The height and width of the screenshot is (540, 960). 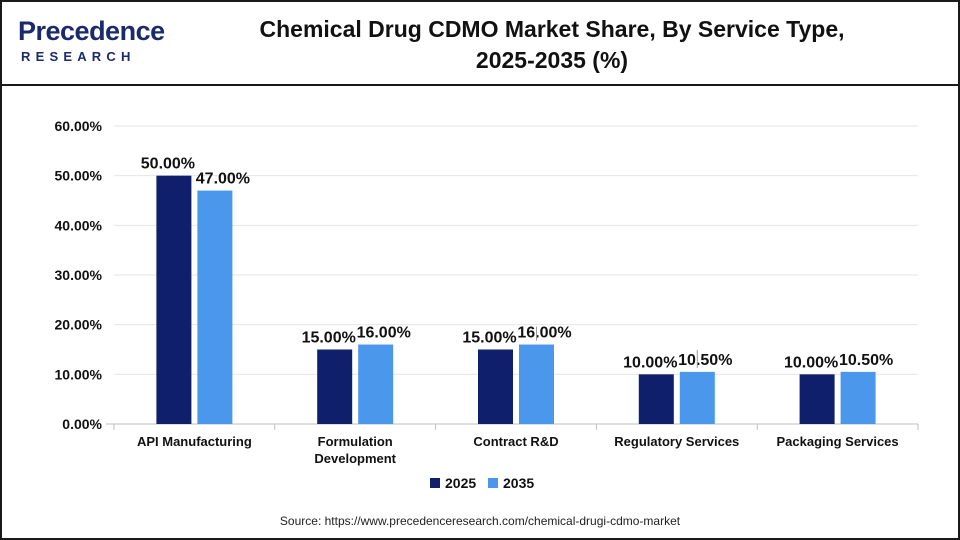 I want to click on title-line-2: 2025-2035 (%), so click(x=552, y=60).